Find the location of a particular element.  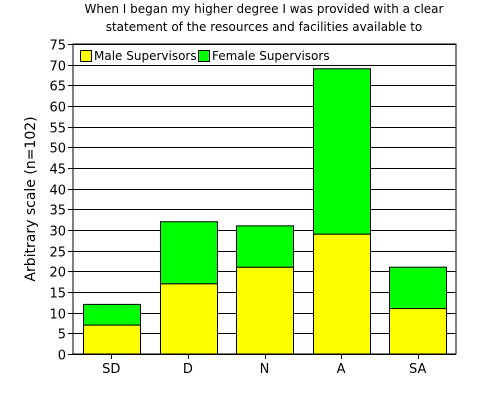

y-tick-label: 35 is located at coordinates (57, 211).